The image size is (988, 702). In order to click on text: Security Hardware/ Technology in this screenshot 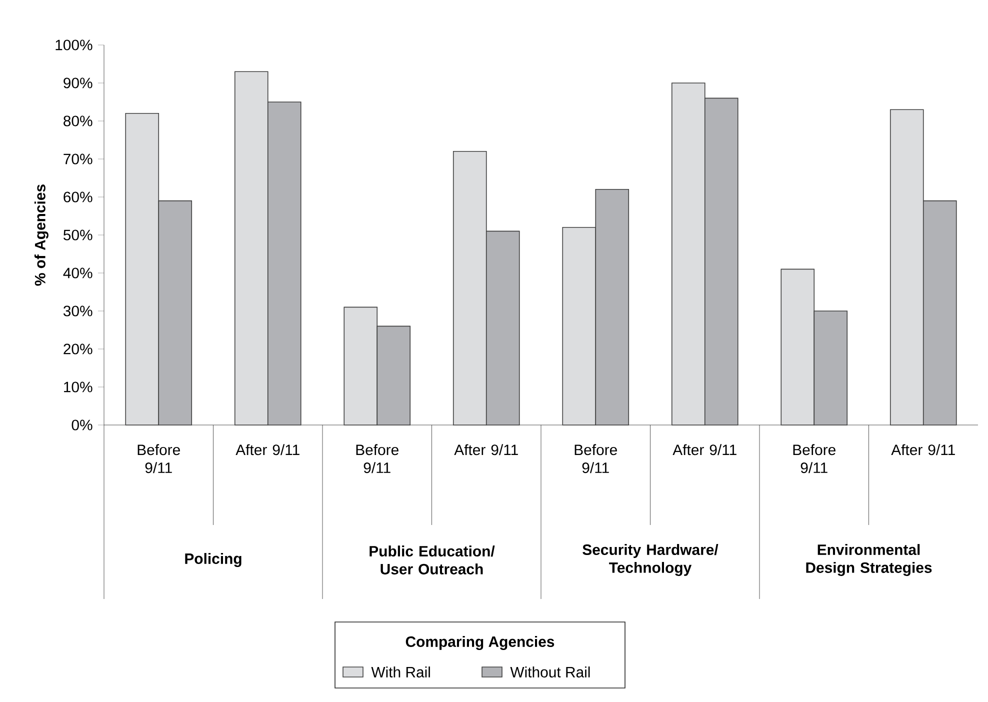, I will do `click(650, 560)`.